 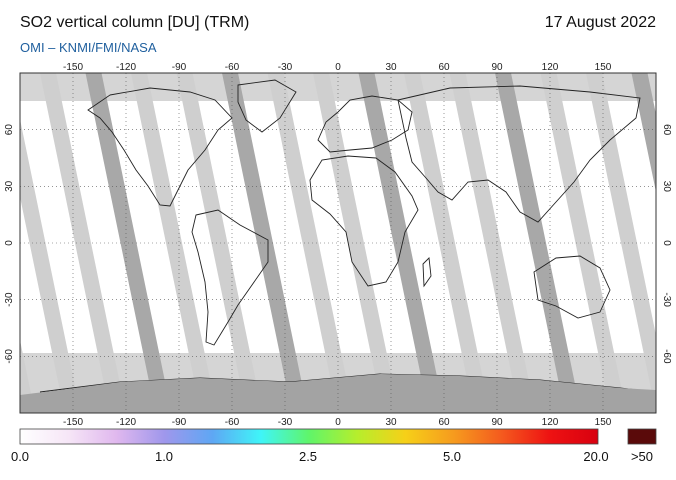 I want to click on colorbar, so click(x=309, y=436).